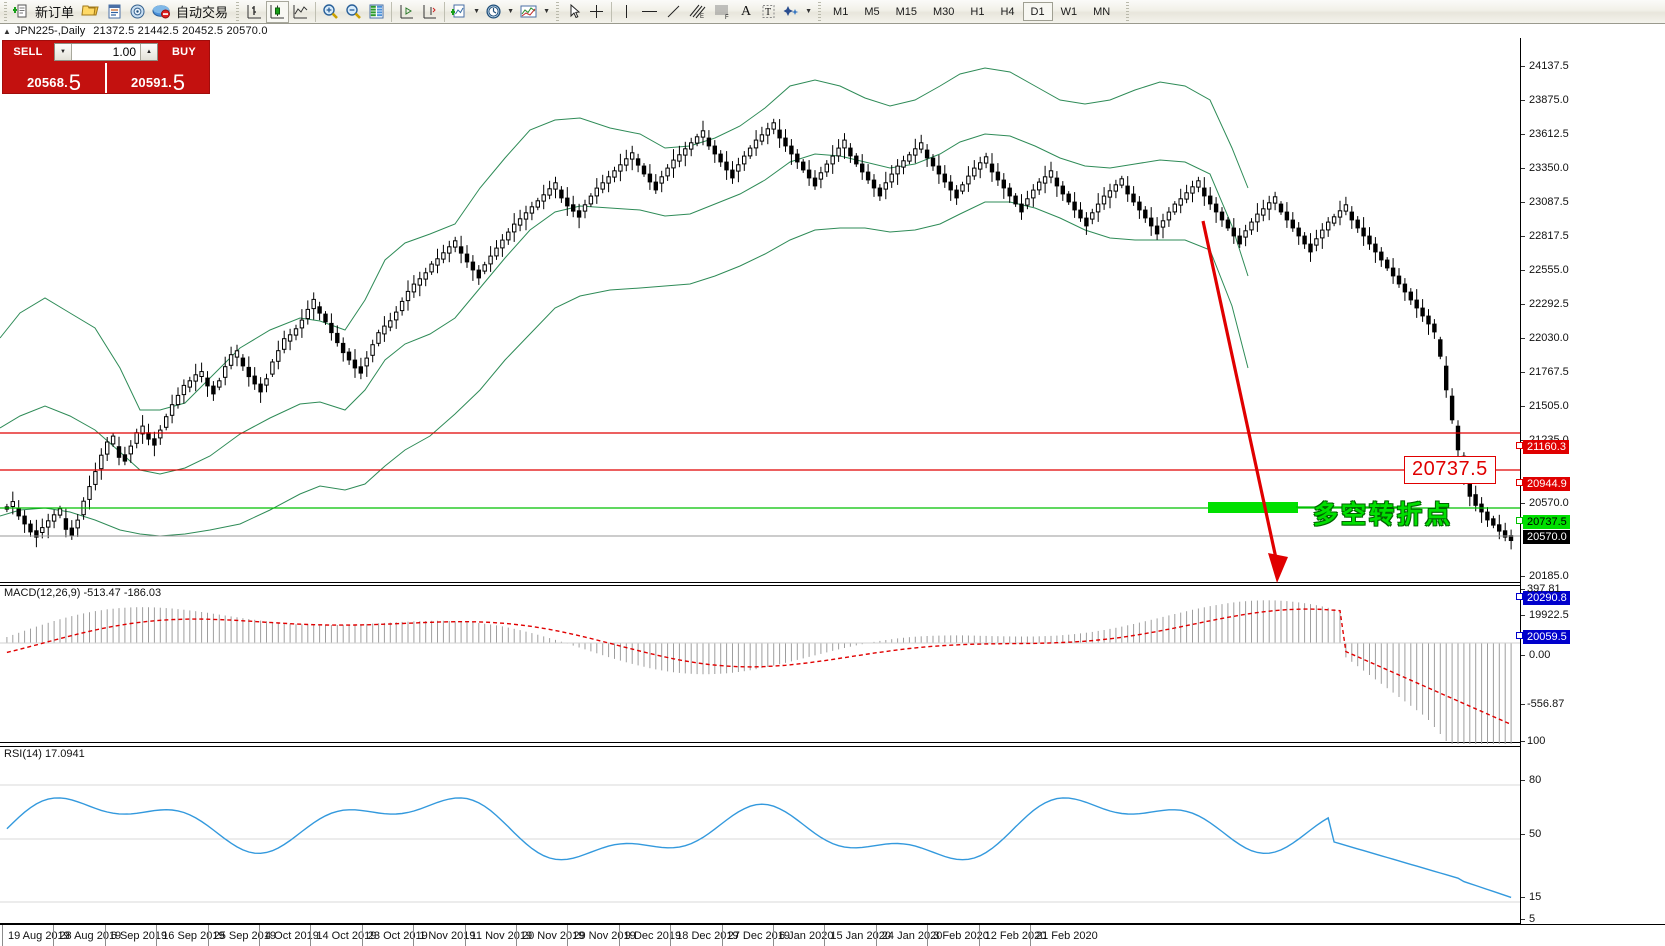 This screenshot has height=946, width=1665. I want to click on pivot-handle, so click(1519, 520).